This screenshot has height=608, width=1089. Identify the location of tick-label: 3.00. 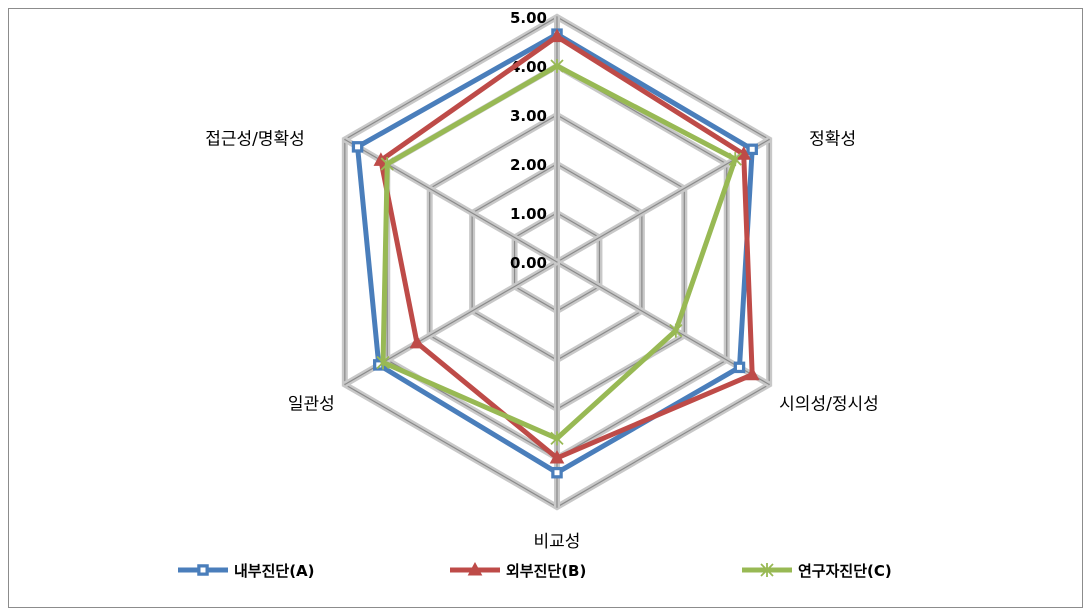
(528, 116).